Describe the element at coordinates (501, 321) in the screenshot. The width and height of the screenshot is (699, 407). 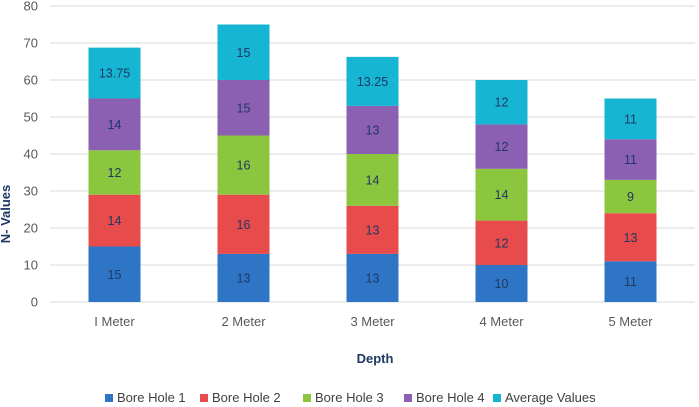
I see `x-tick-label: 4 Meter` at that location.